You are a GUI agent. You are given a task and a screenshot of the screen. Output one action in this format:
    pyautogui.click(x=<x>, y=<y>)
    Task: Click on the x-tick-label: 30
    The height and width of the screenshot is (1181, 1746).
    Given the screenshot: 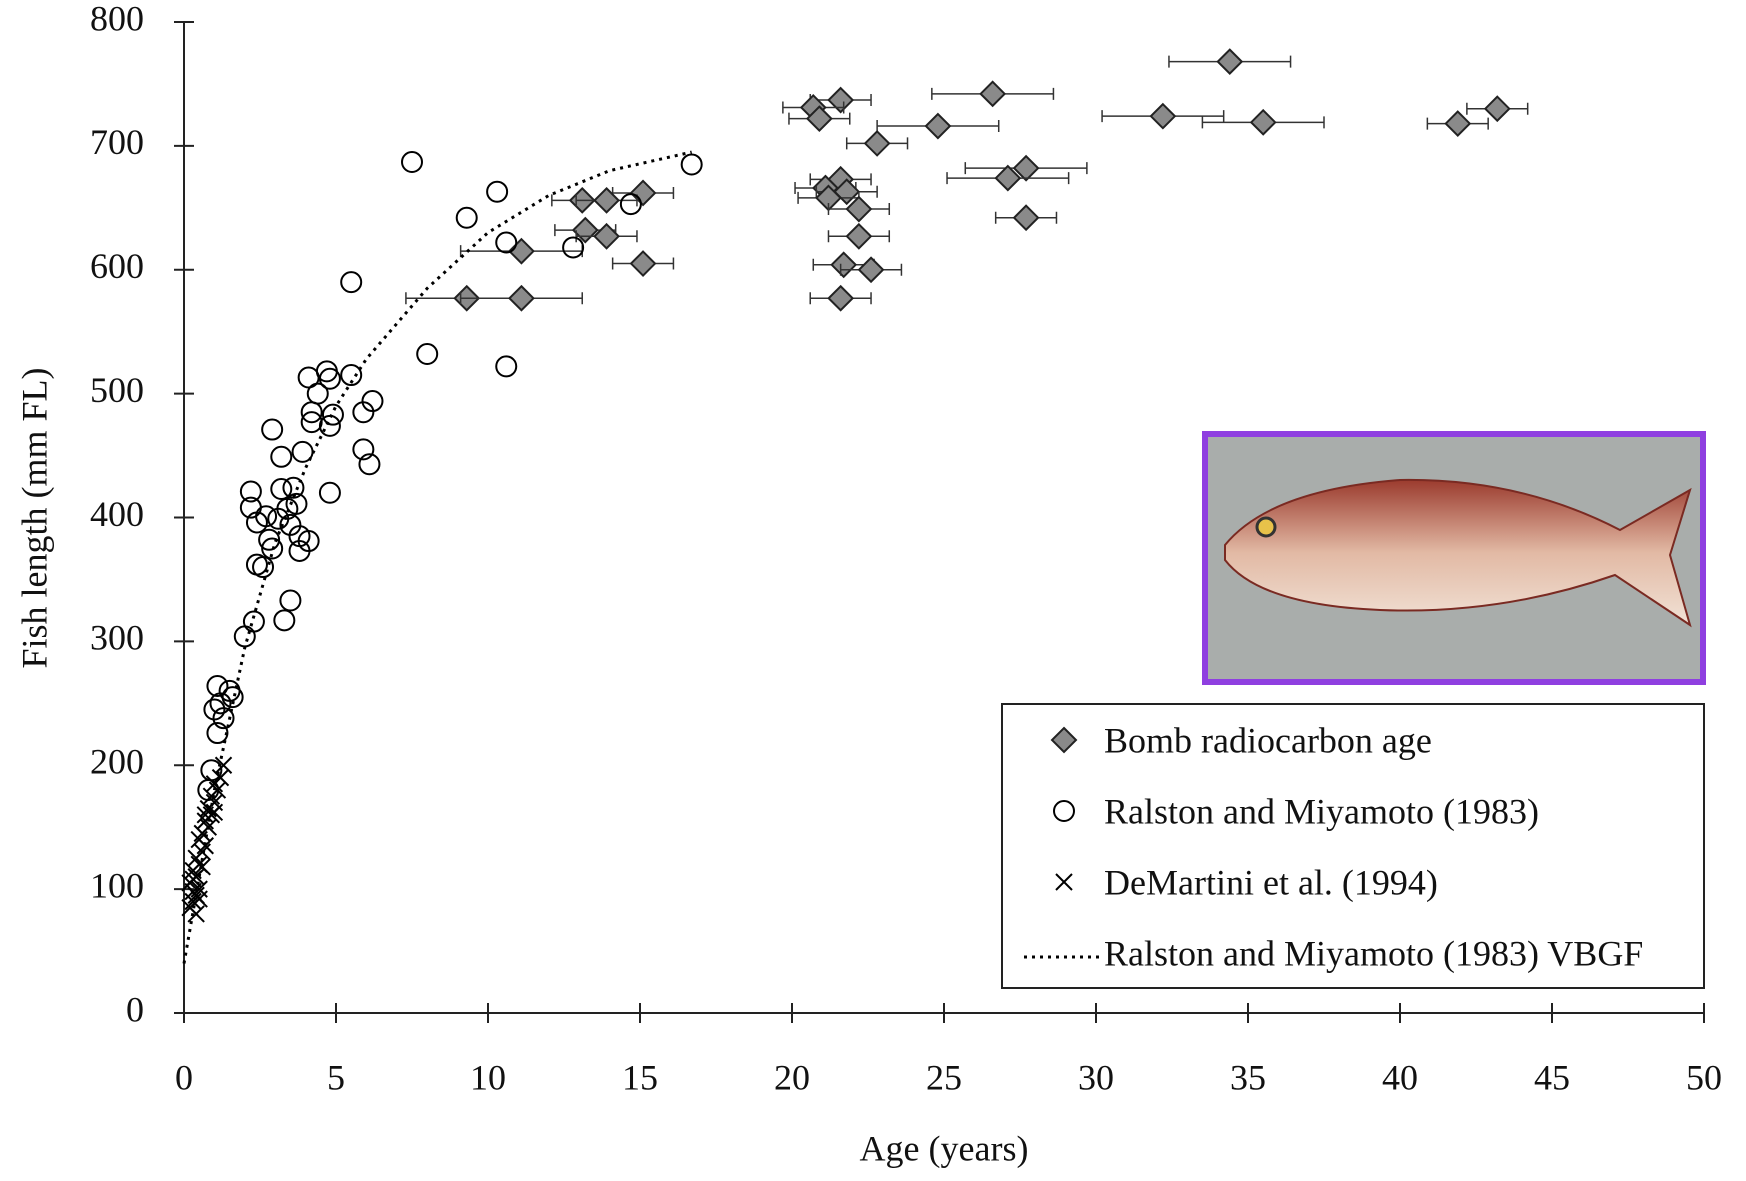 What is the action you would take?
    pyautogui.click(x=1096, y=1077)
    